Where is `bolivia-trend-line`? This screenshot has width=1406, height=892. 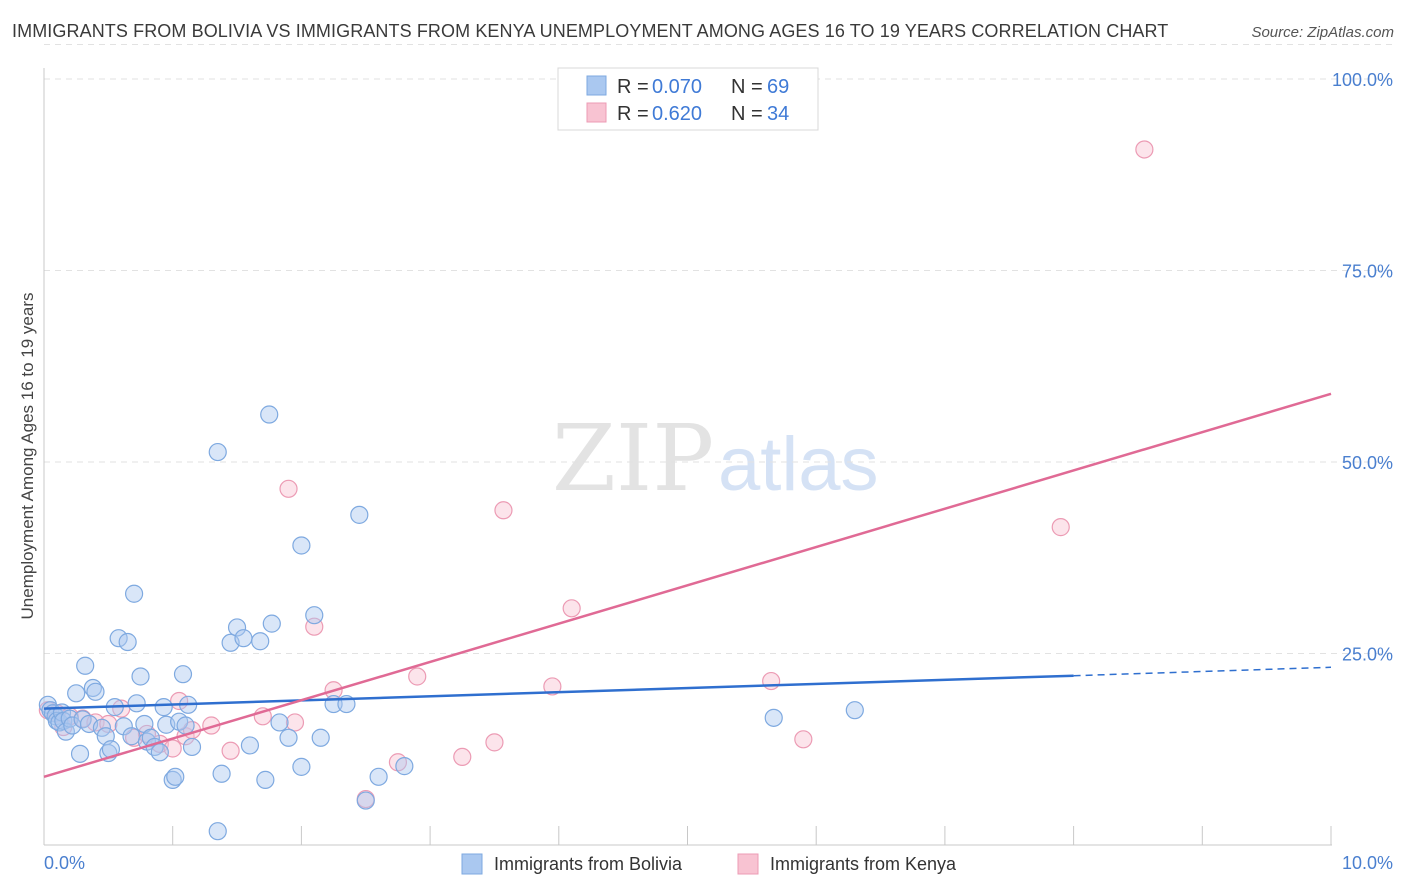 bolivia-trend-line is located at coordinates (558, 692).